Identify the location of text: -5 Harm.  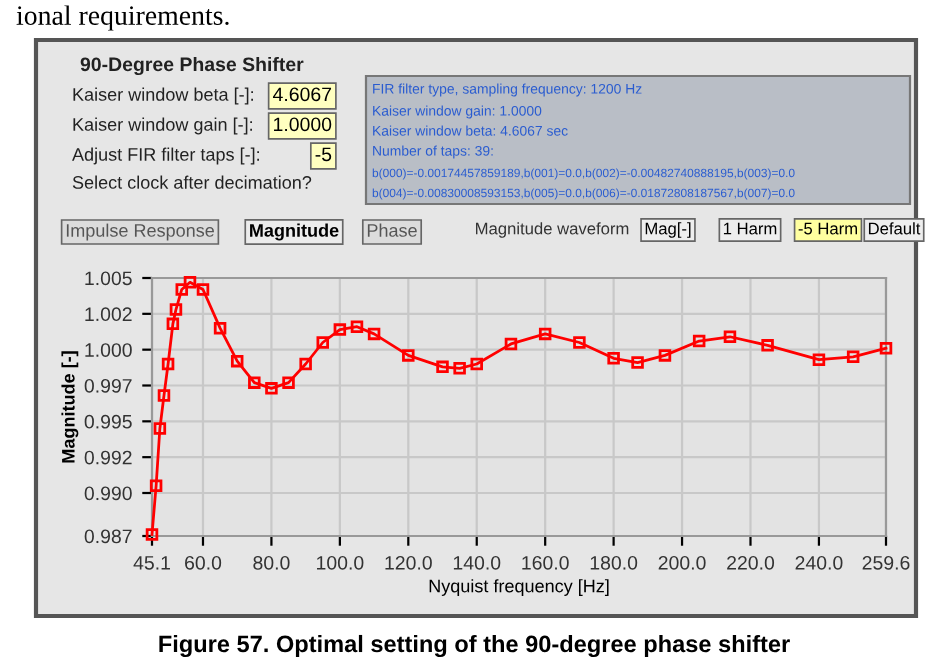
(827, 228).